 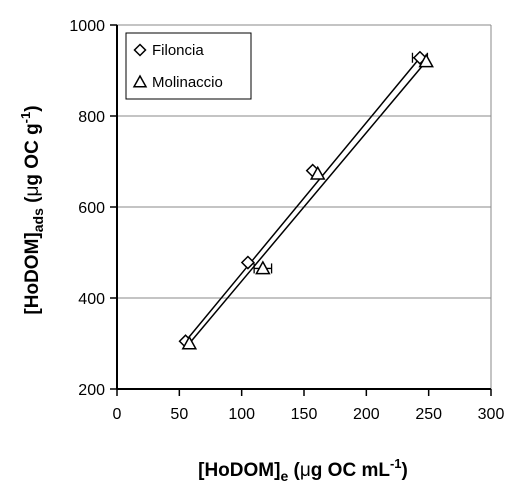 I want to click on x-ticks: 0 50 100 150 200 250 300, so click(x=309, y=406).